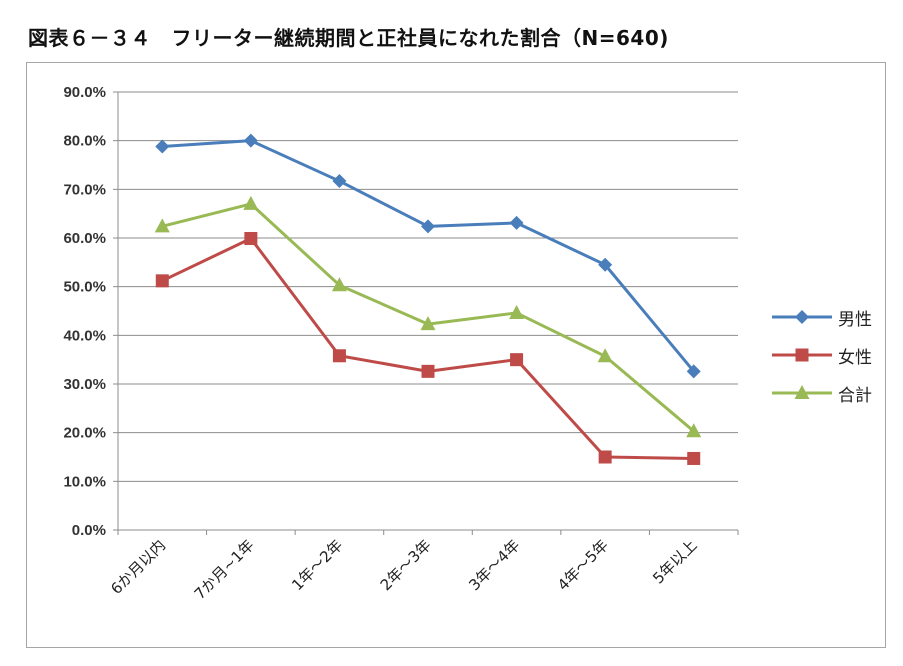 This screenshot has width=903, height=666. What do you see at coordinates (583, 565) in the screenshot?
I see `x-tick-label: 4年～5年` at bounding box center [583, 565].